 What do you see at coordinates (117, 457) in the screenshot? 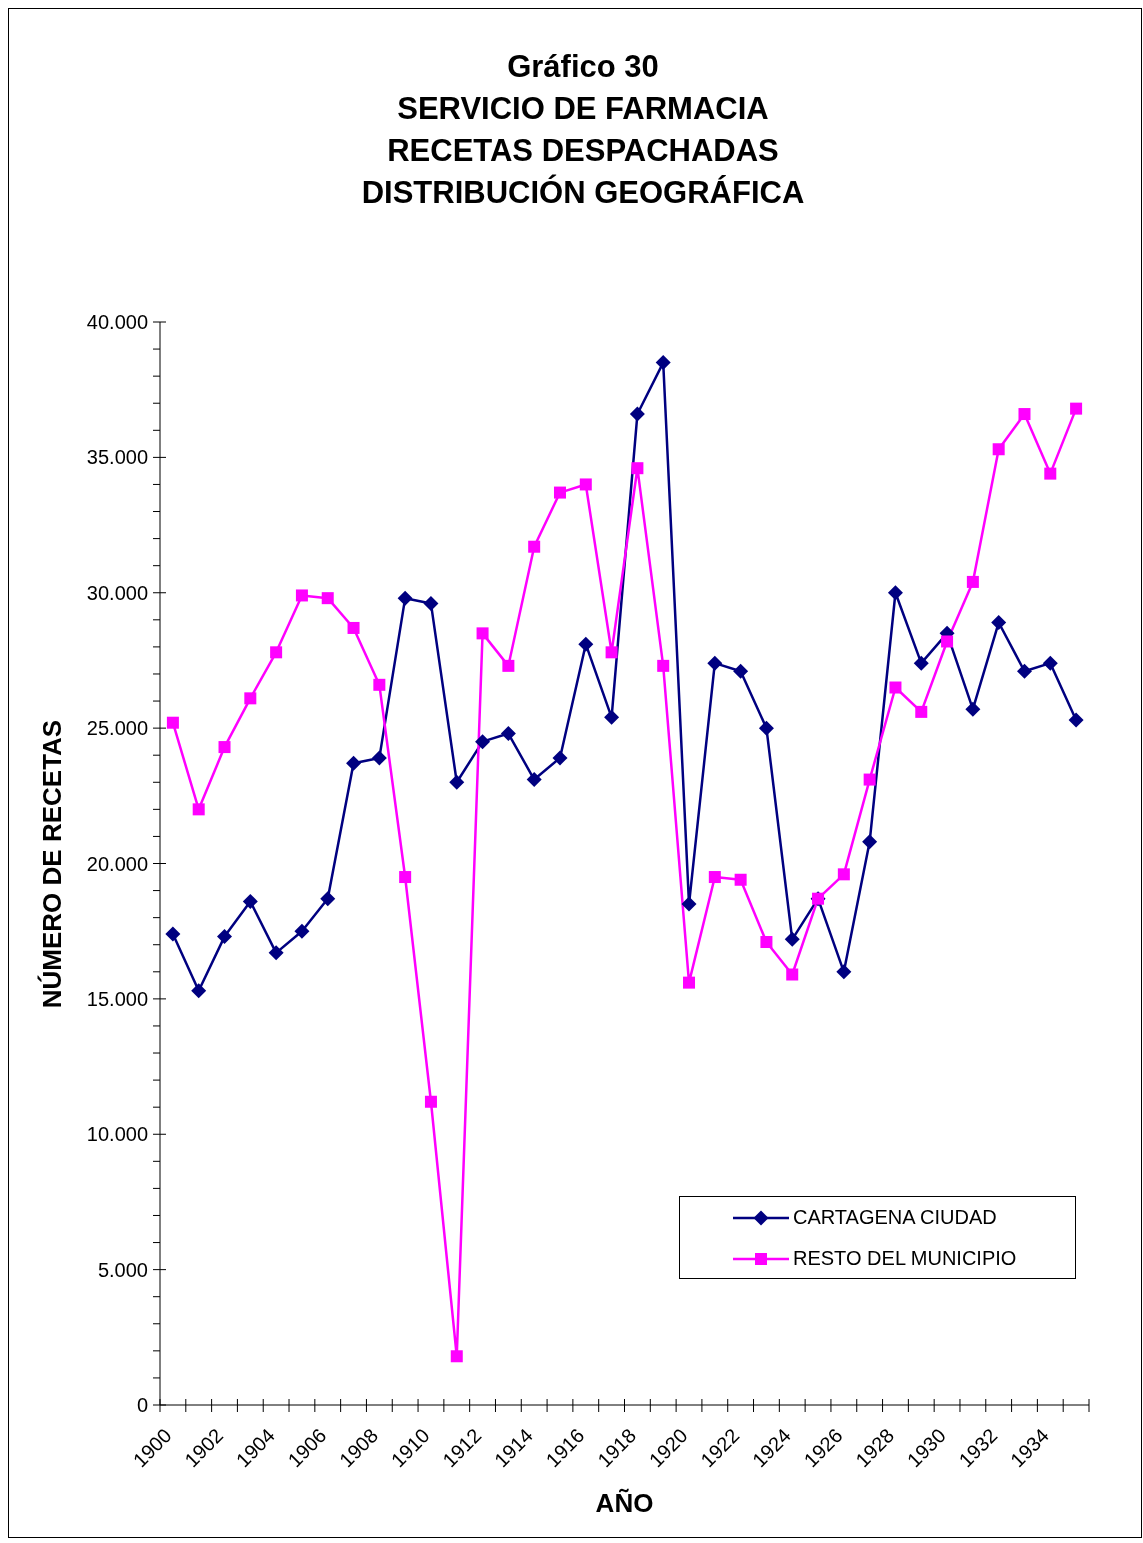
I see `y-tick-label: 35.000` at bounding box center [117, 457].